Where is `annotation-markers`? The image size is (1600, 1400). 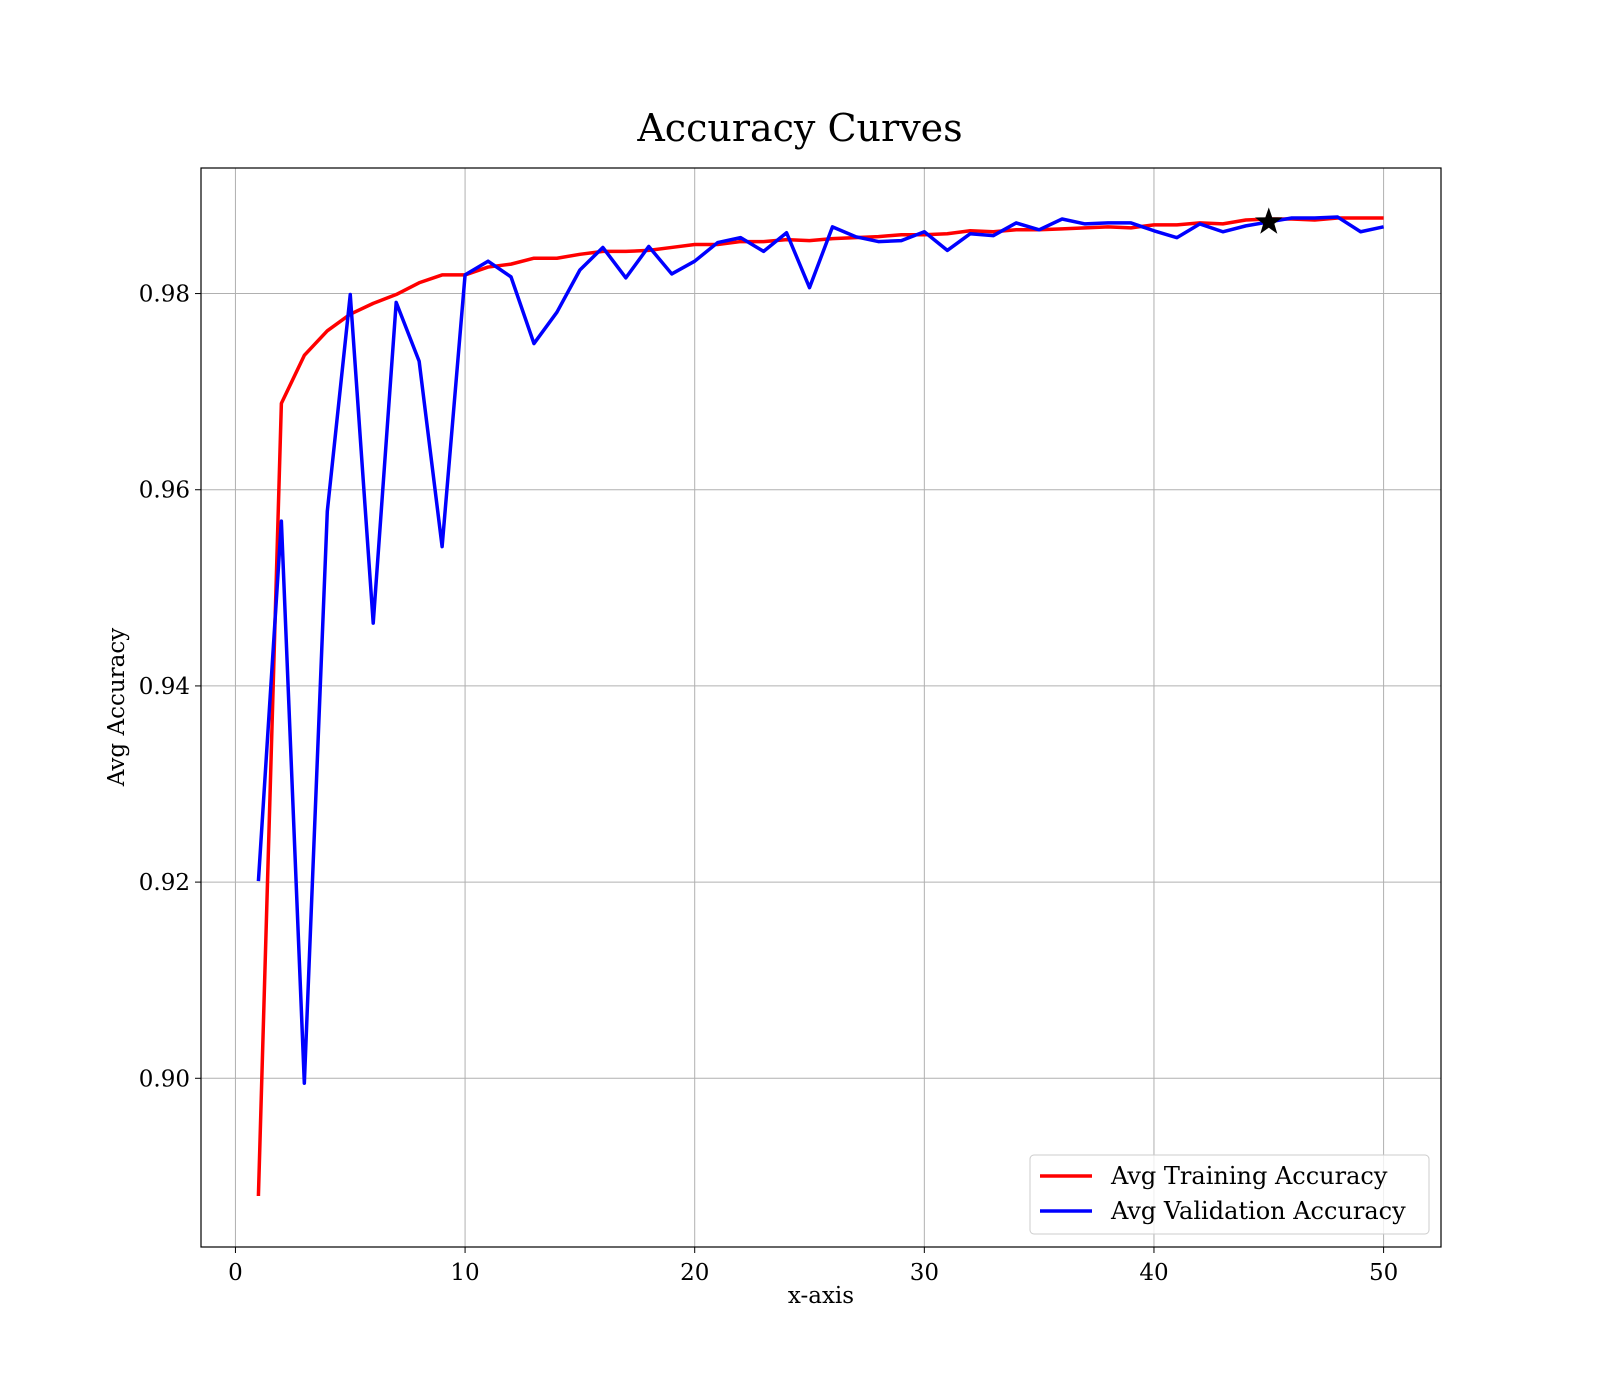
annotation-markers is located at coordinates (1268, 220).